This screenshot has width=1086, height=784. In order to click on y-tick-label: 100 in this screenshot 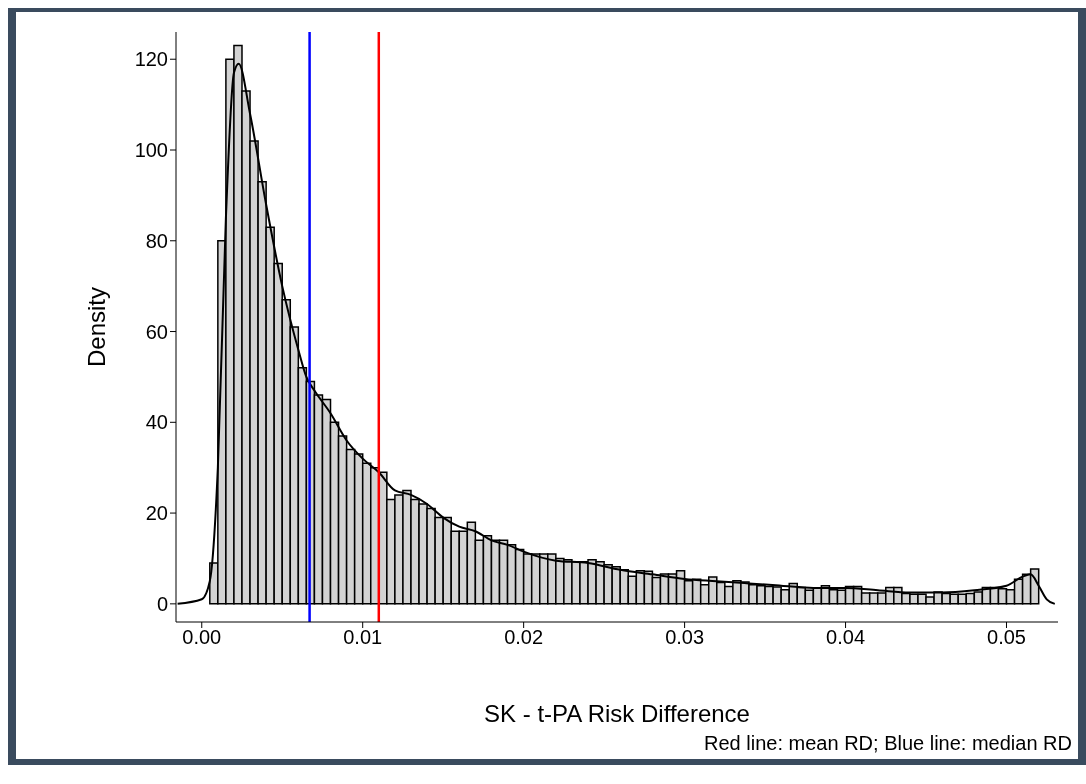, I will do `click(151, 150)`.